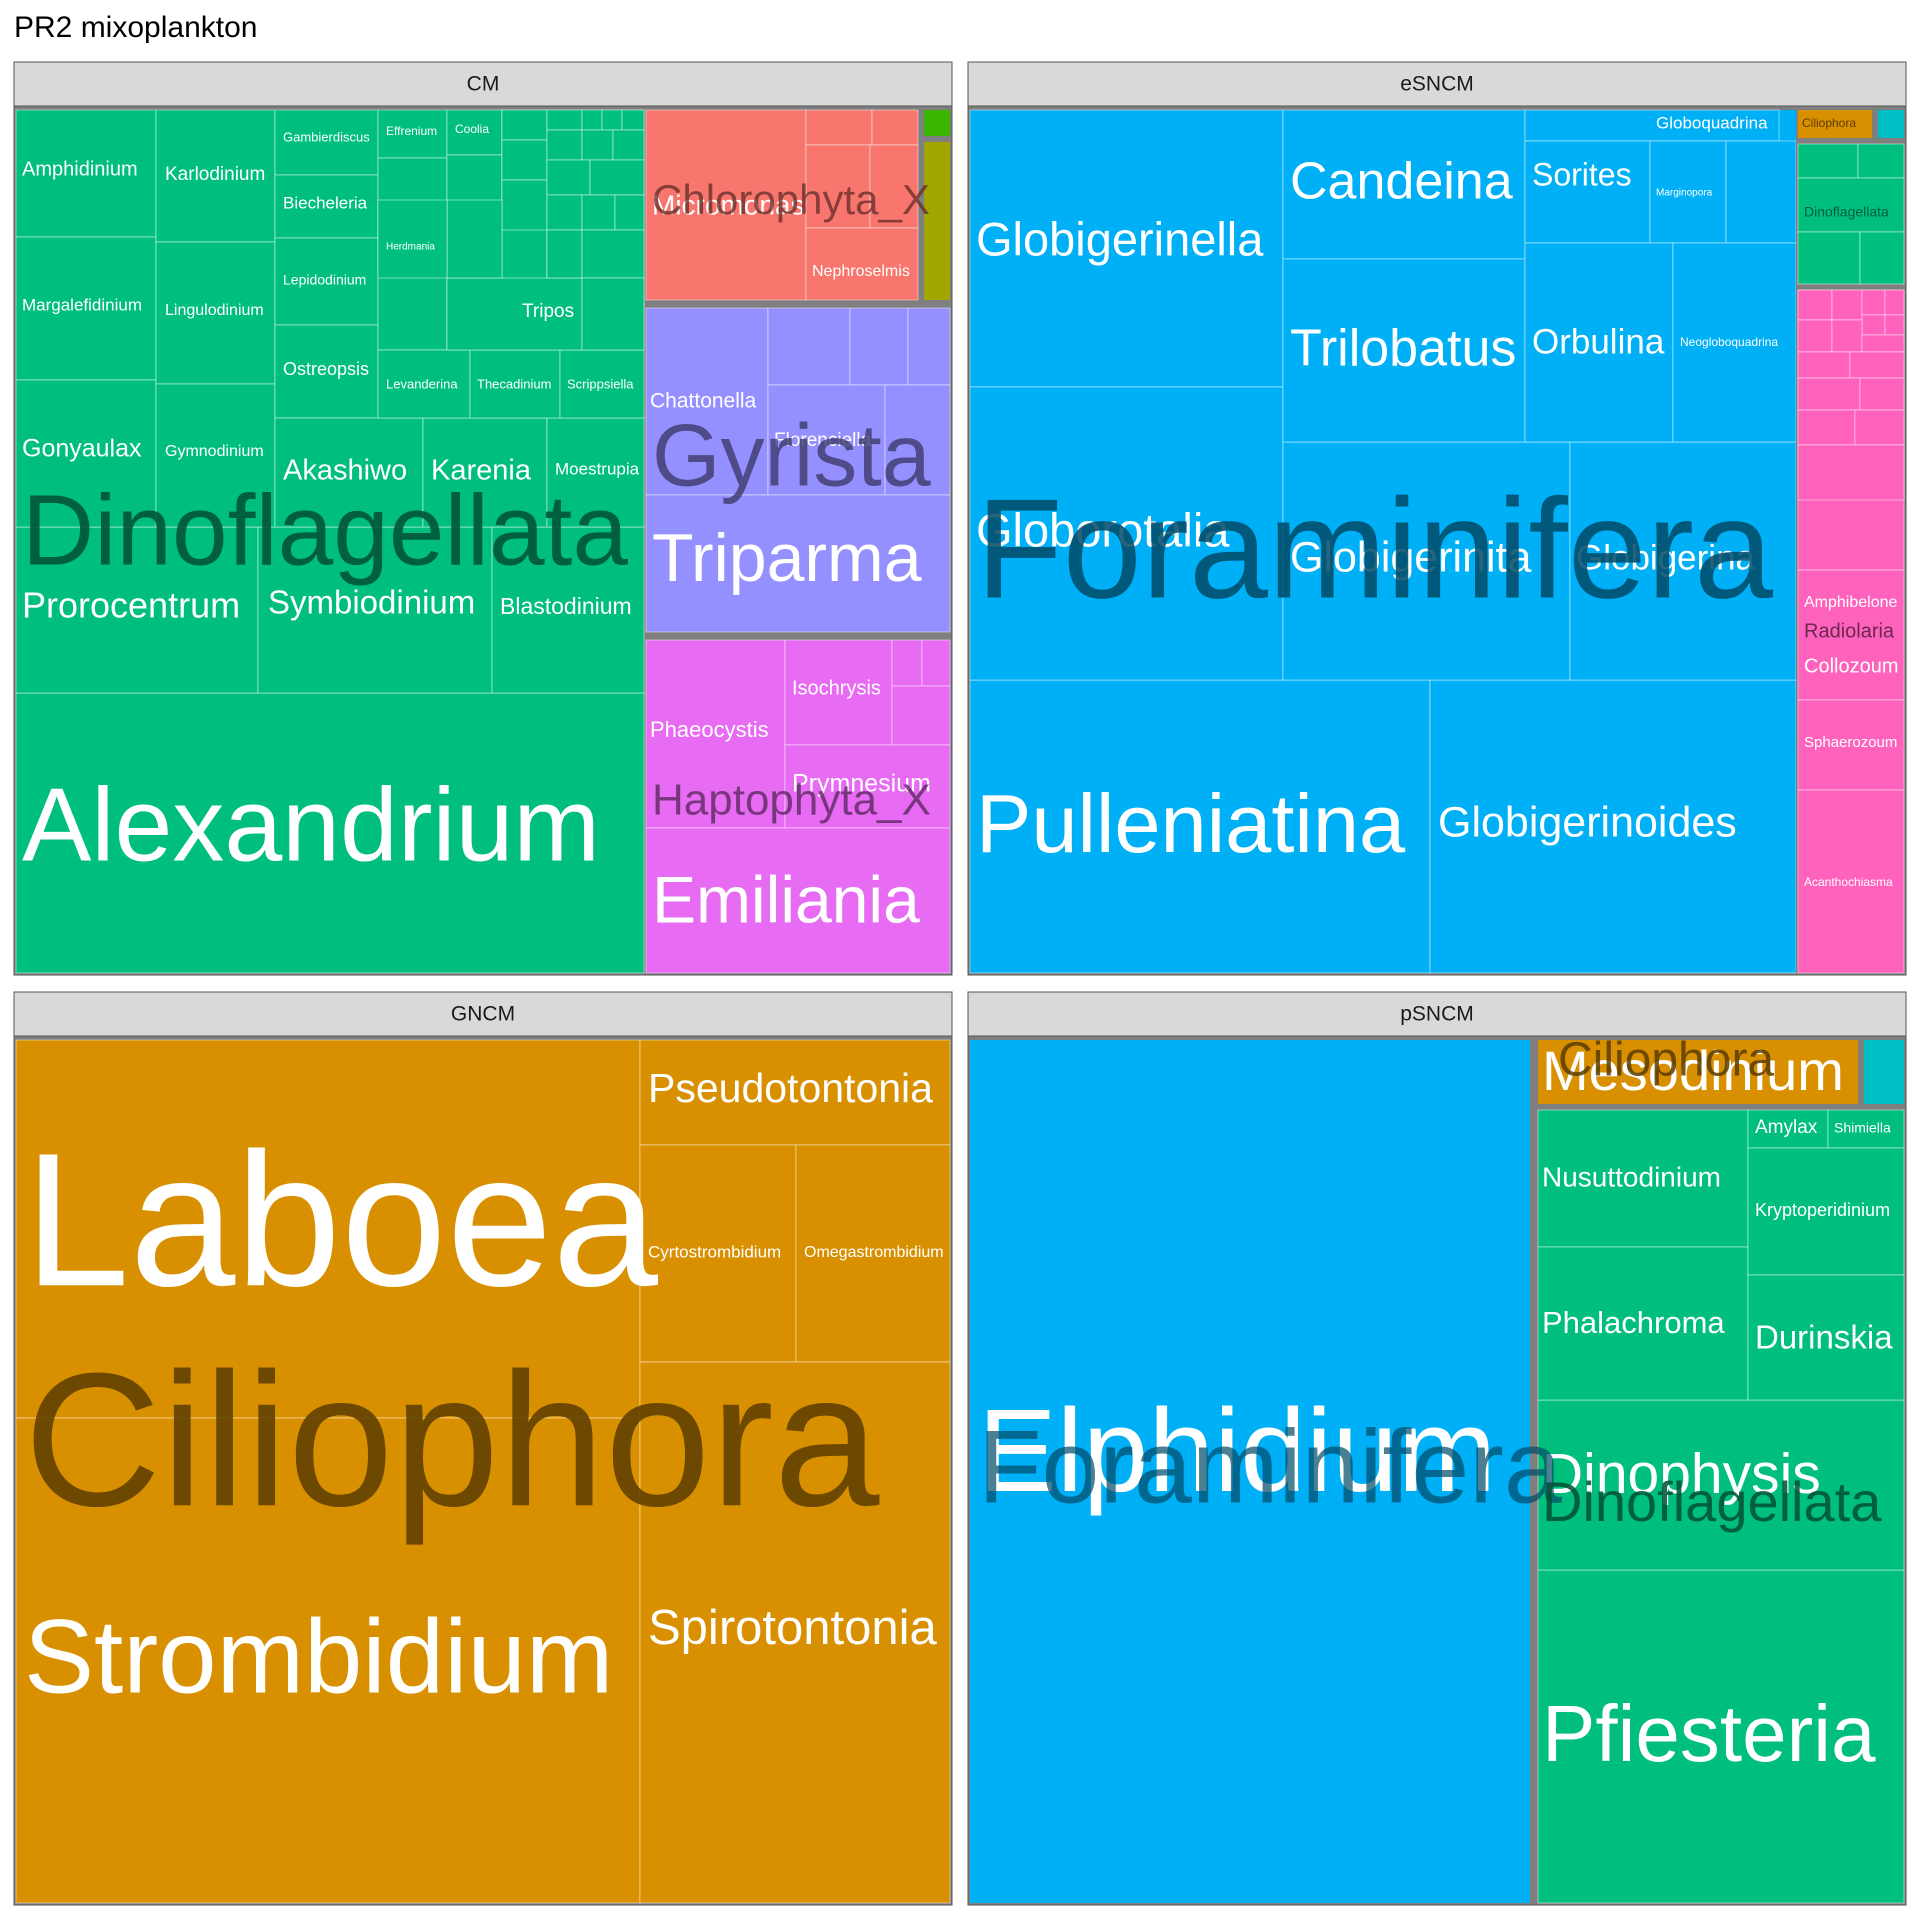 Image resolution: width=1920 pixels, height=1920 pixels. Describe the element at coordinates (1582, 174) in the screenshot. I see `genus-label: Sorites` at that location.